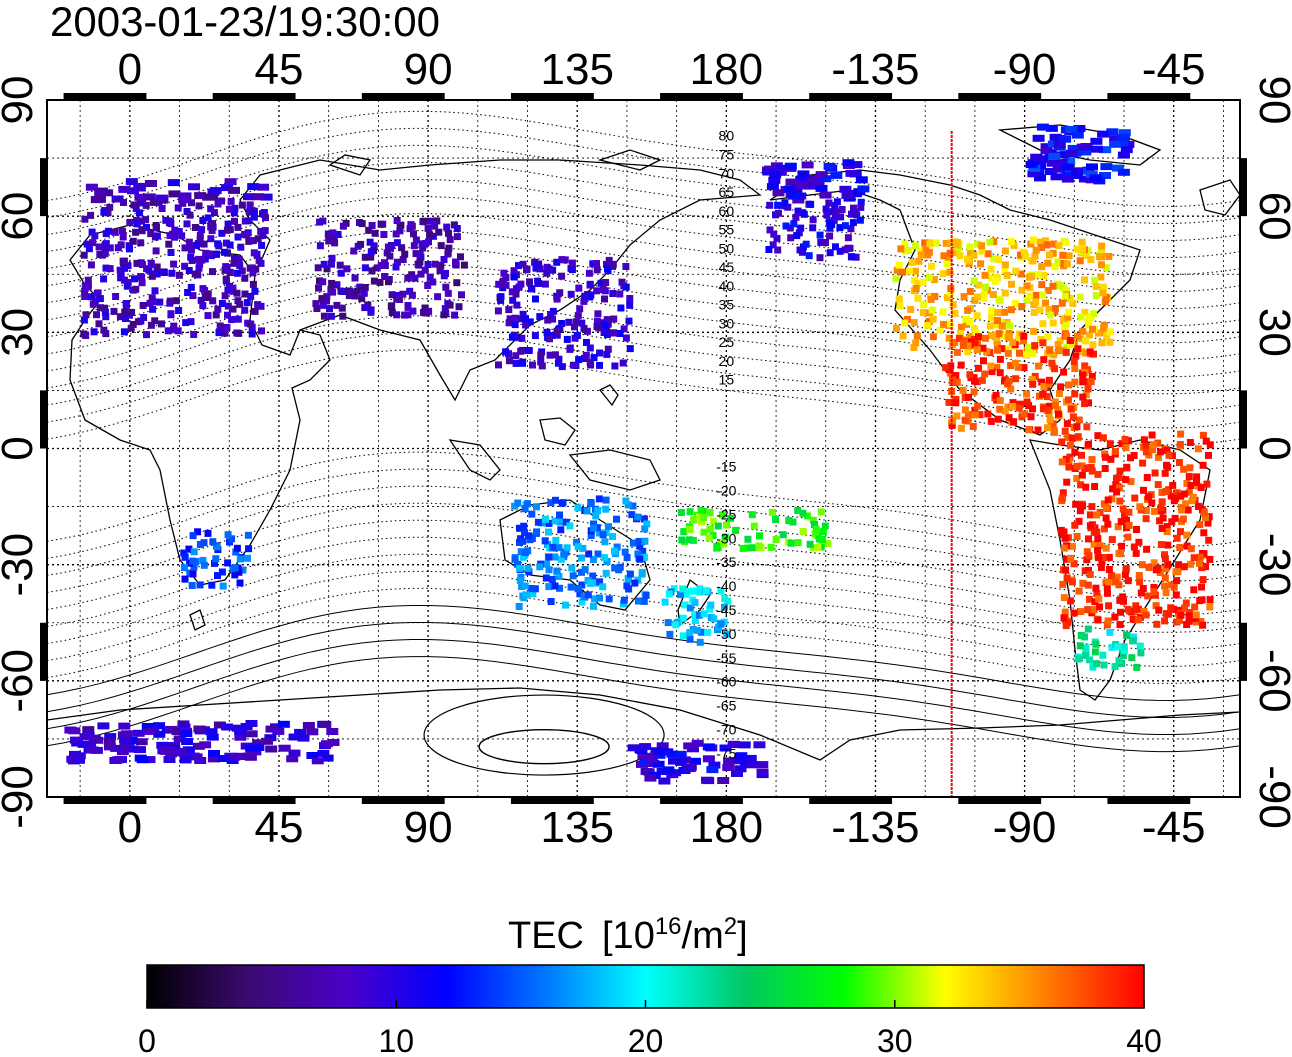  I want to click on top-lon-label: 180, so click(726, 69).